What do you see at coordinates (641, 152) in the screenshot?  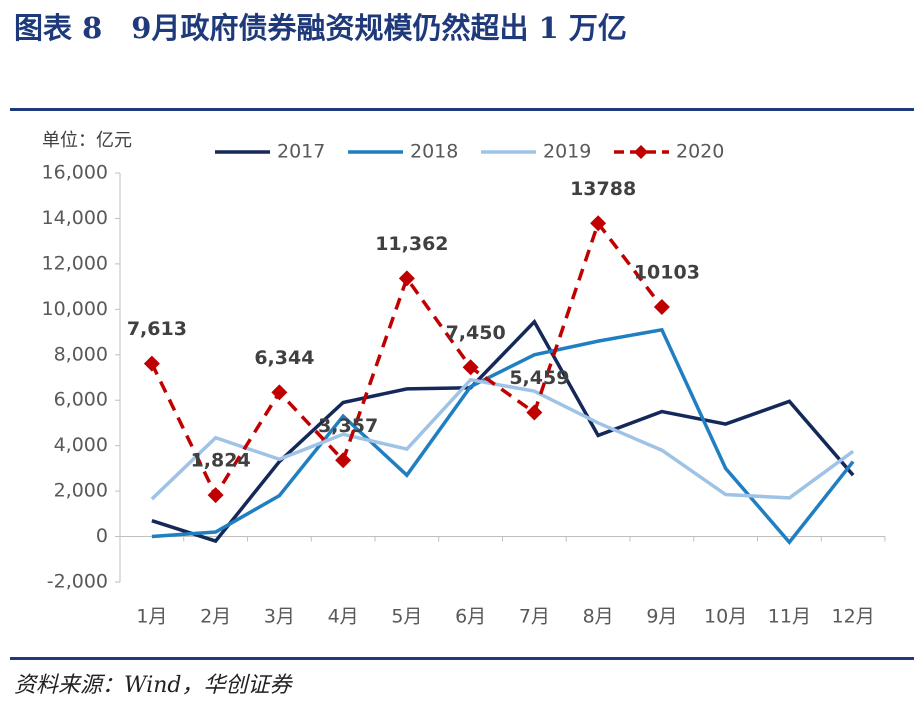 I see `legend-marker` at bounding box center [641, 152].